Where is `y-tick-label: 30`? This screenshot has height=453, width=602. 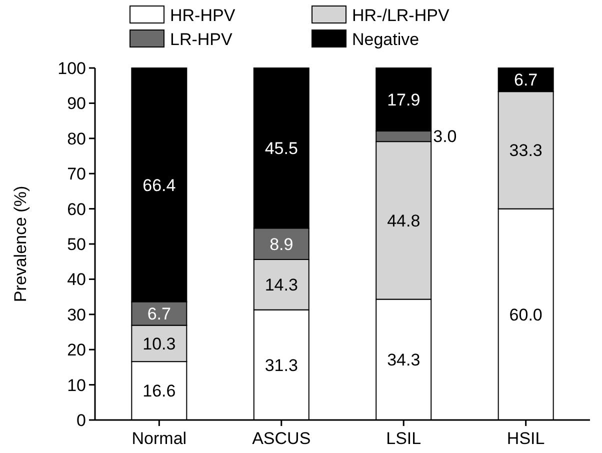
y-tick-label: 30 is located at coordinates (76, 314).